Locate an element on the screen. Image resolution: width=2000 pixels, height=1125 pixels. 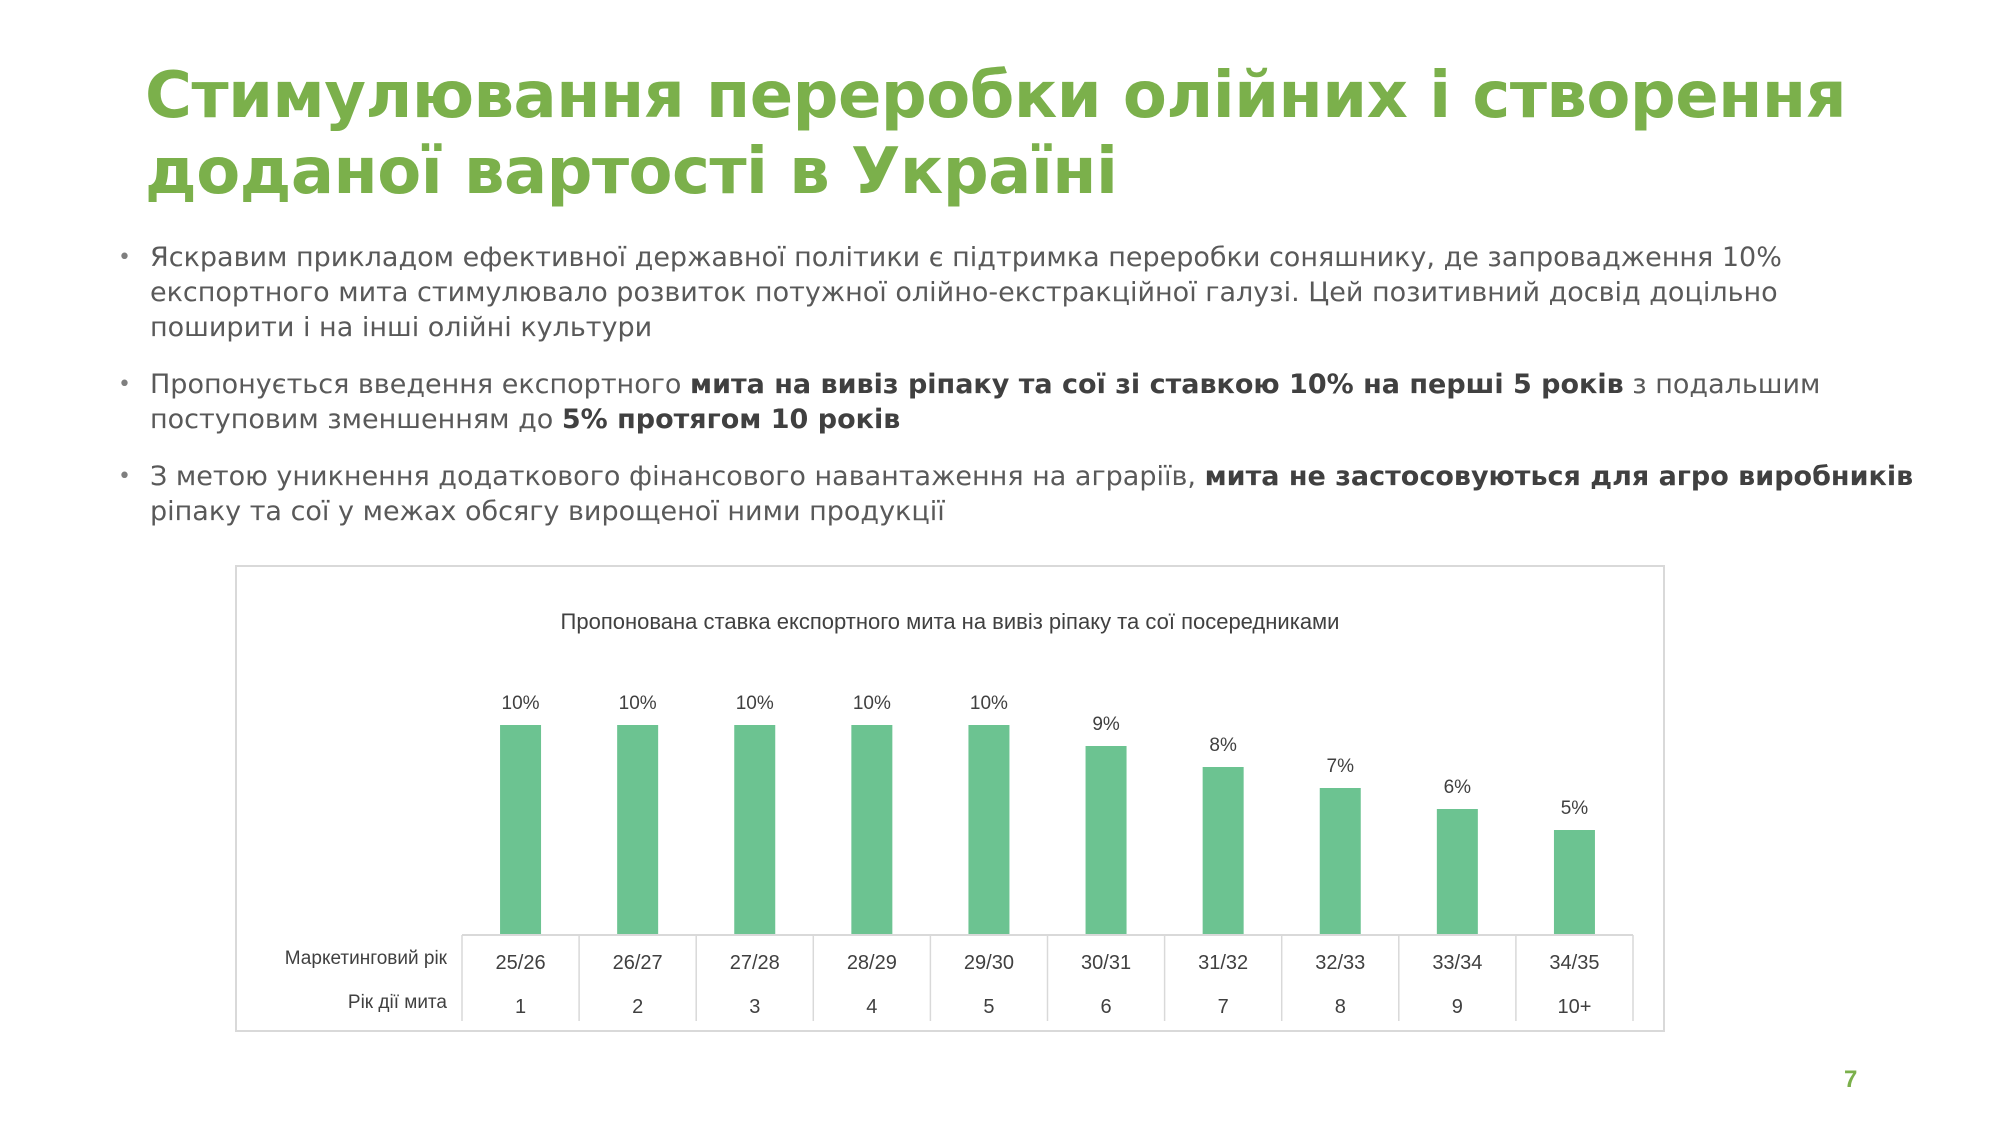
data-label: 5% is located at coordinates (1575, 808).